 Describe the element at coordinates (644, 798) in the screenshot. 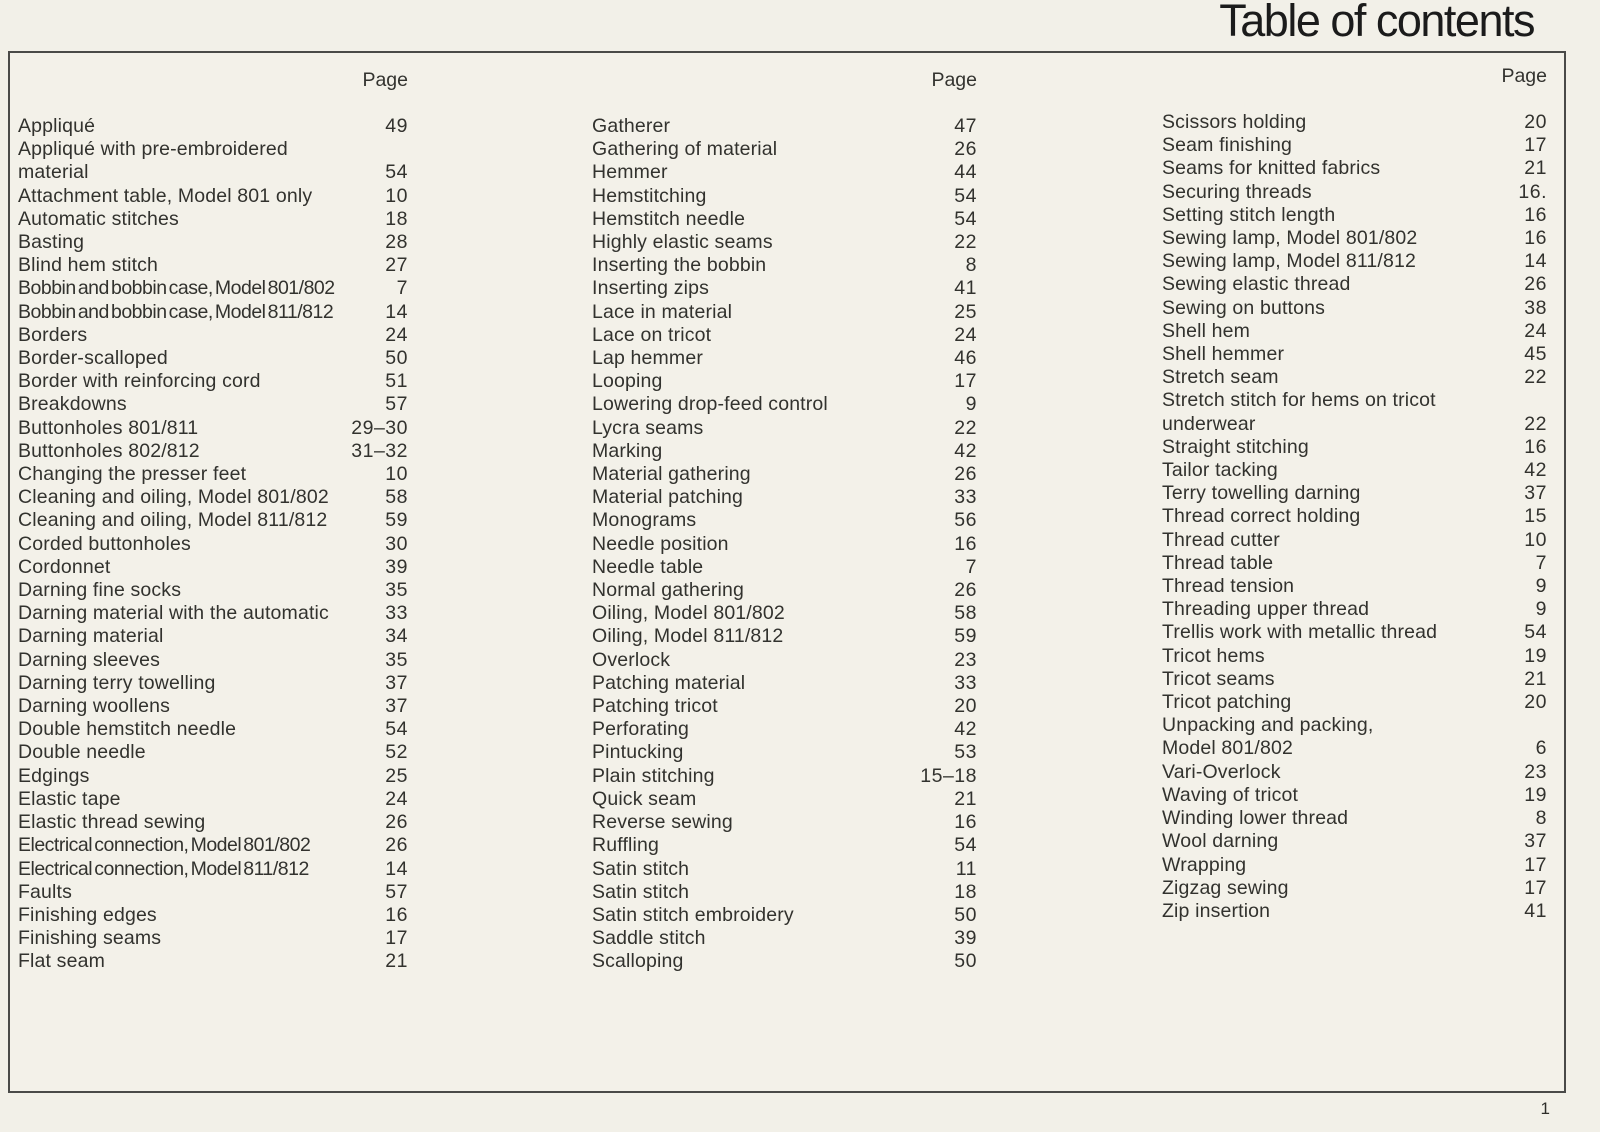

I see `toc-entry-label: Quick seam` at that location.